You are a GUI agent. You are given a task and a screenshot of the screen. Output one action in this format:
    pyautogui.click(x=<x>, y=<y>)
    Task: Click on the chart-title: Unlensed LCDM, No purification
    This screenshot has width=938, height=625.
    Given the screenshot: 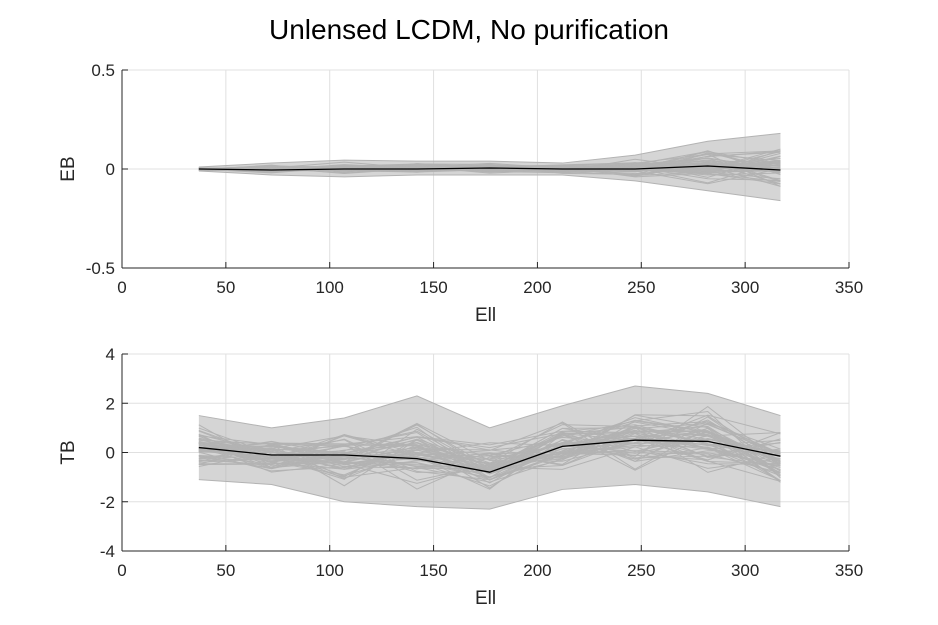 What is the action you would take?
    pyautogui.click(x=469, y=29)
    